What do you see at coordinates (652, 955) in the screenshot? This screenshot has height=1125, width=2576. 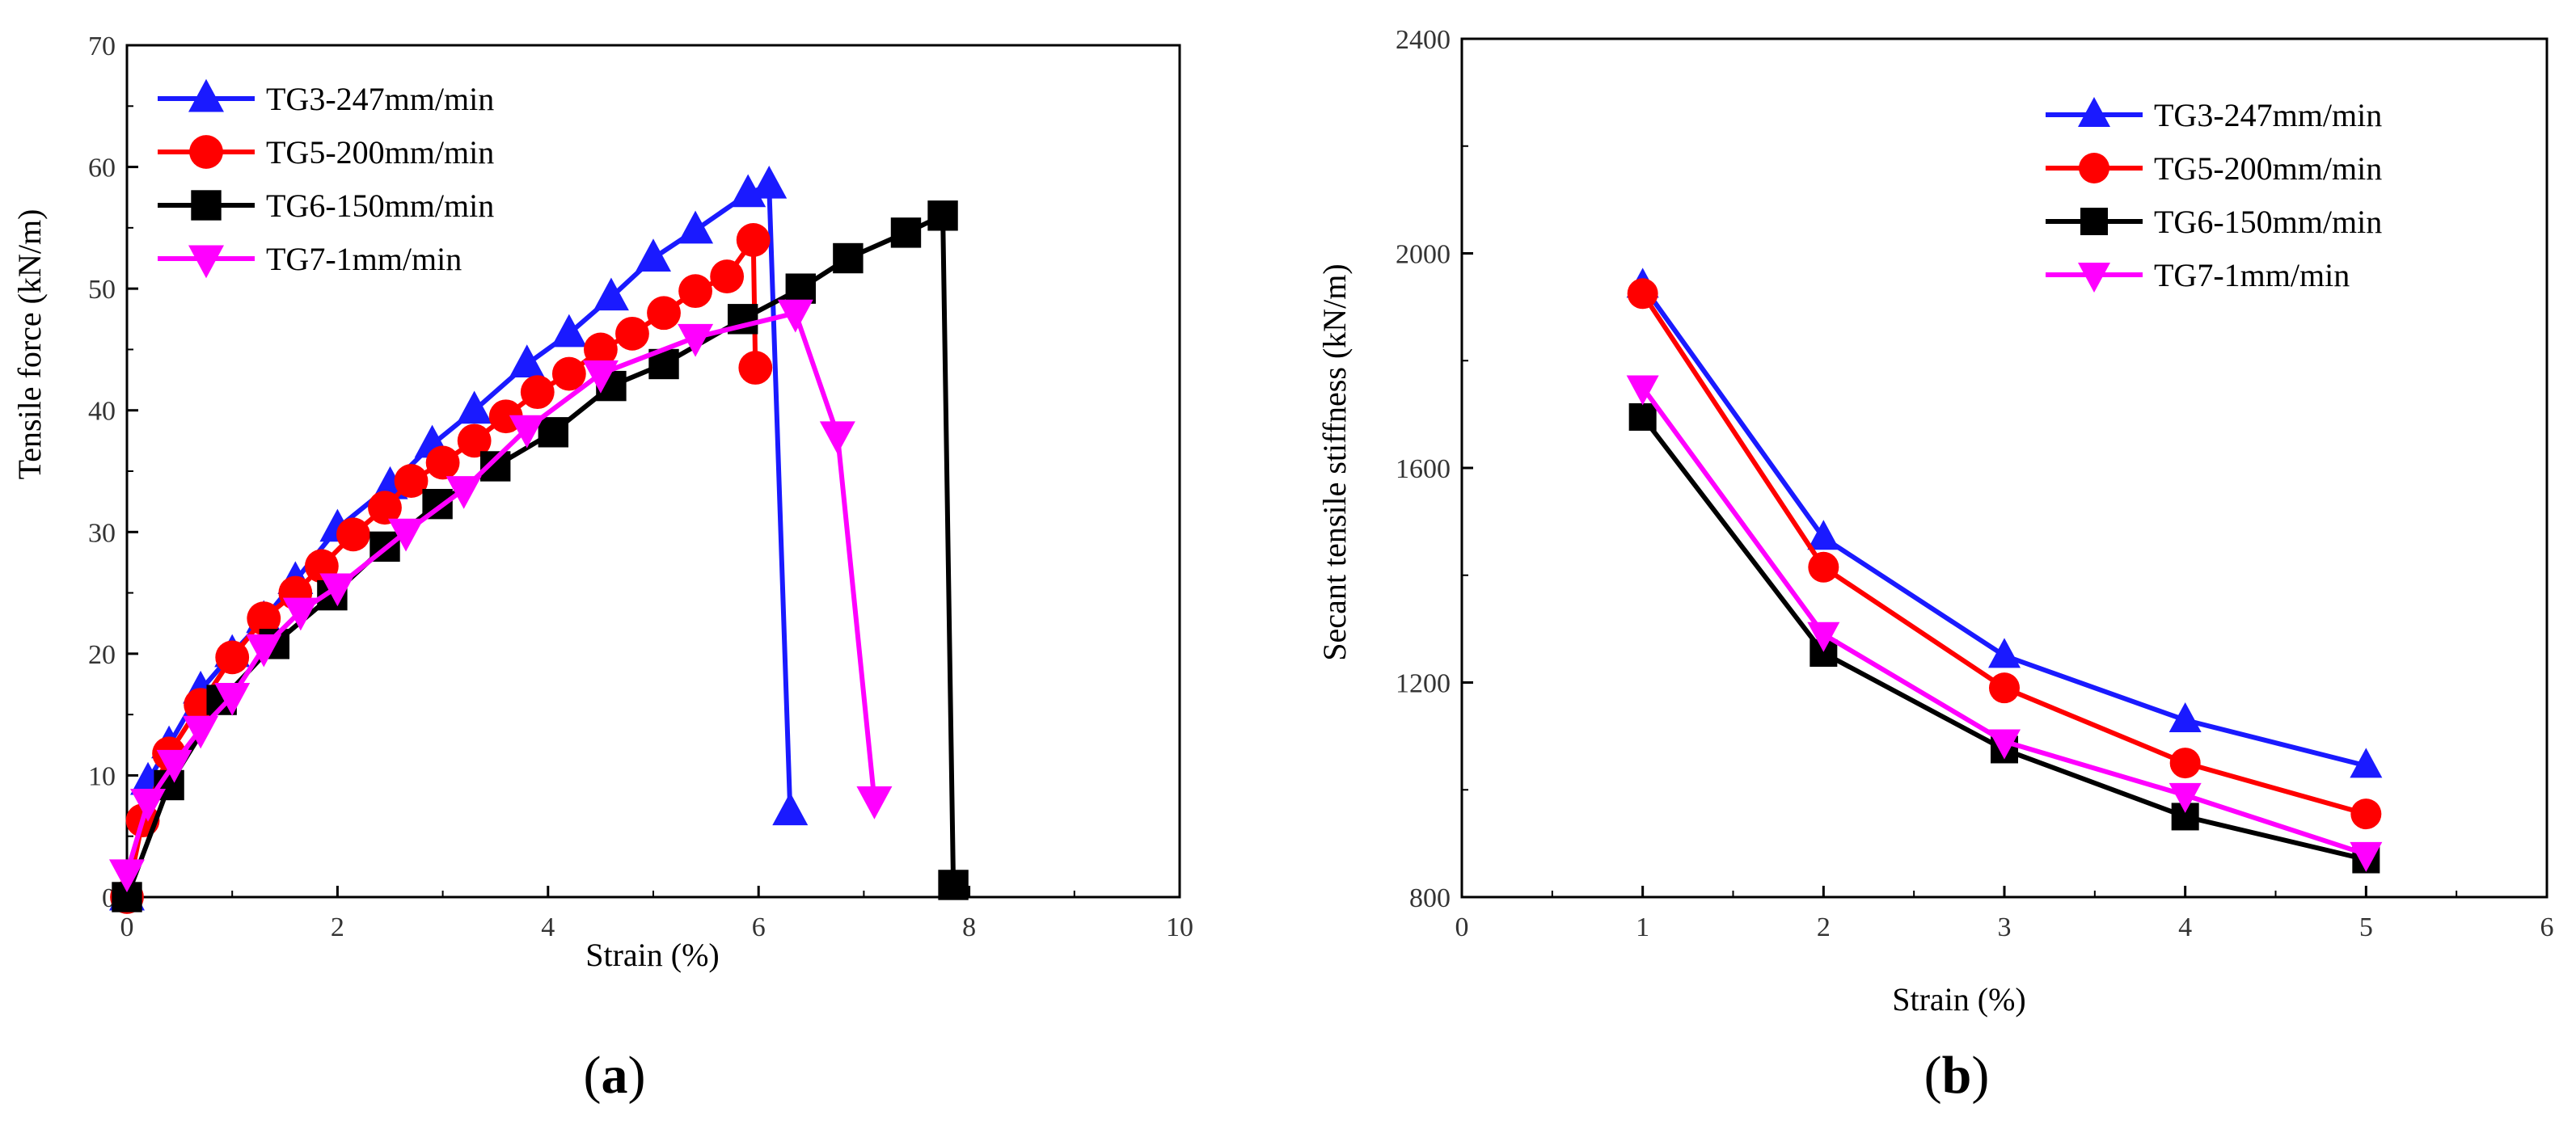 I see `x-axis-label-a: Strain (%)` at bounding box center [652, 955].